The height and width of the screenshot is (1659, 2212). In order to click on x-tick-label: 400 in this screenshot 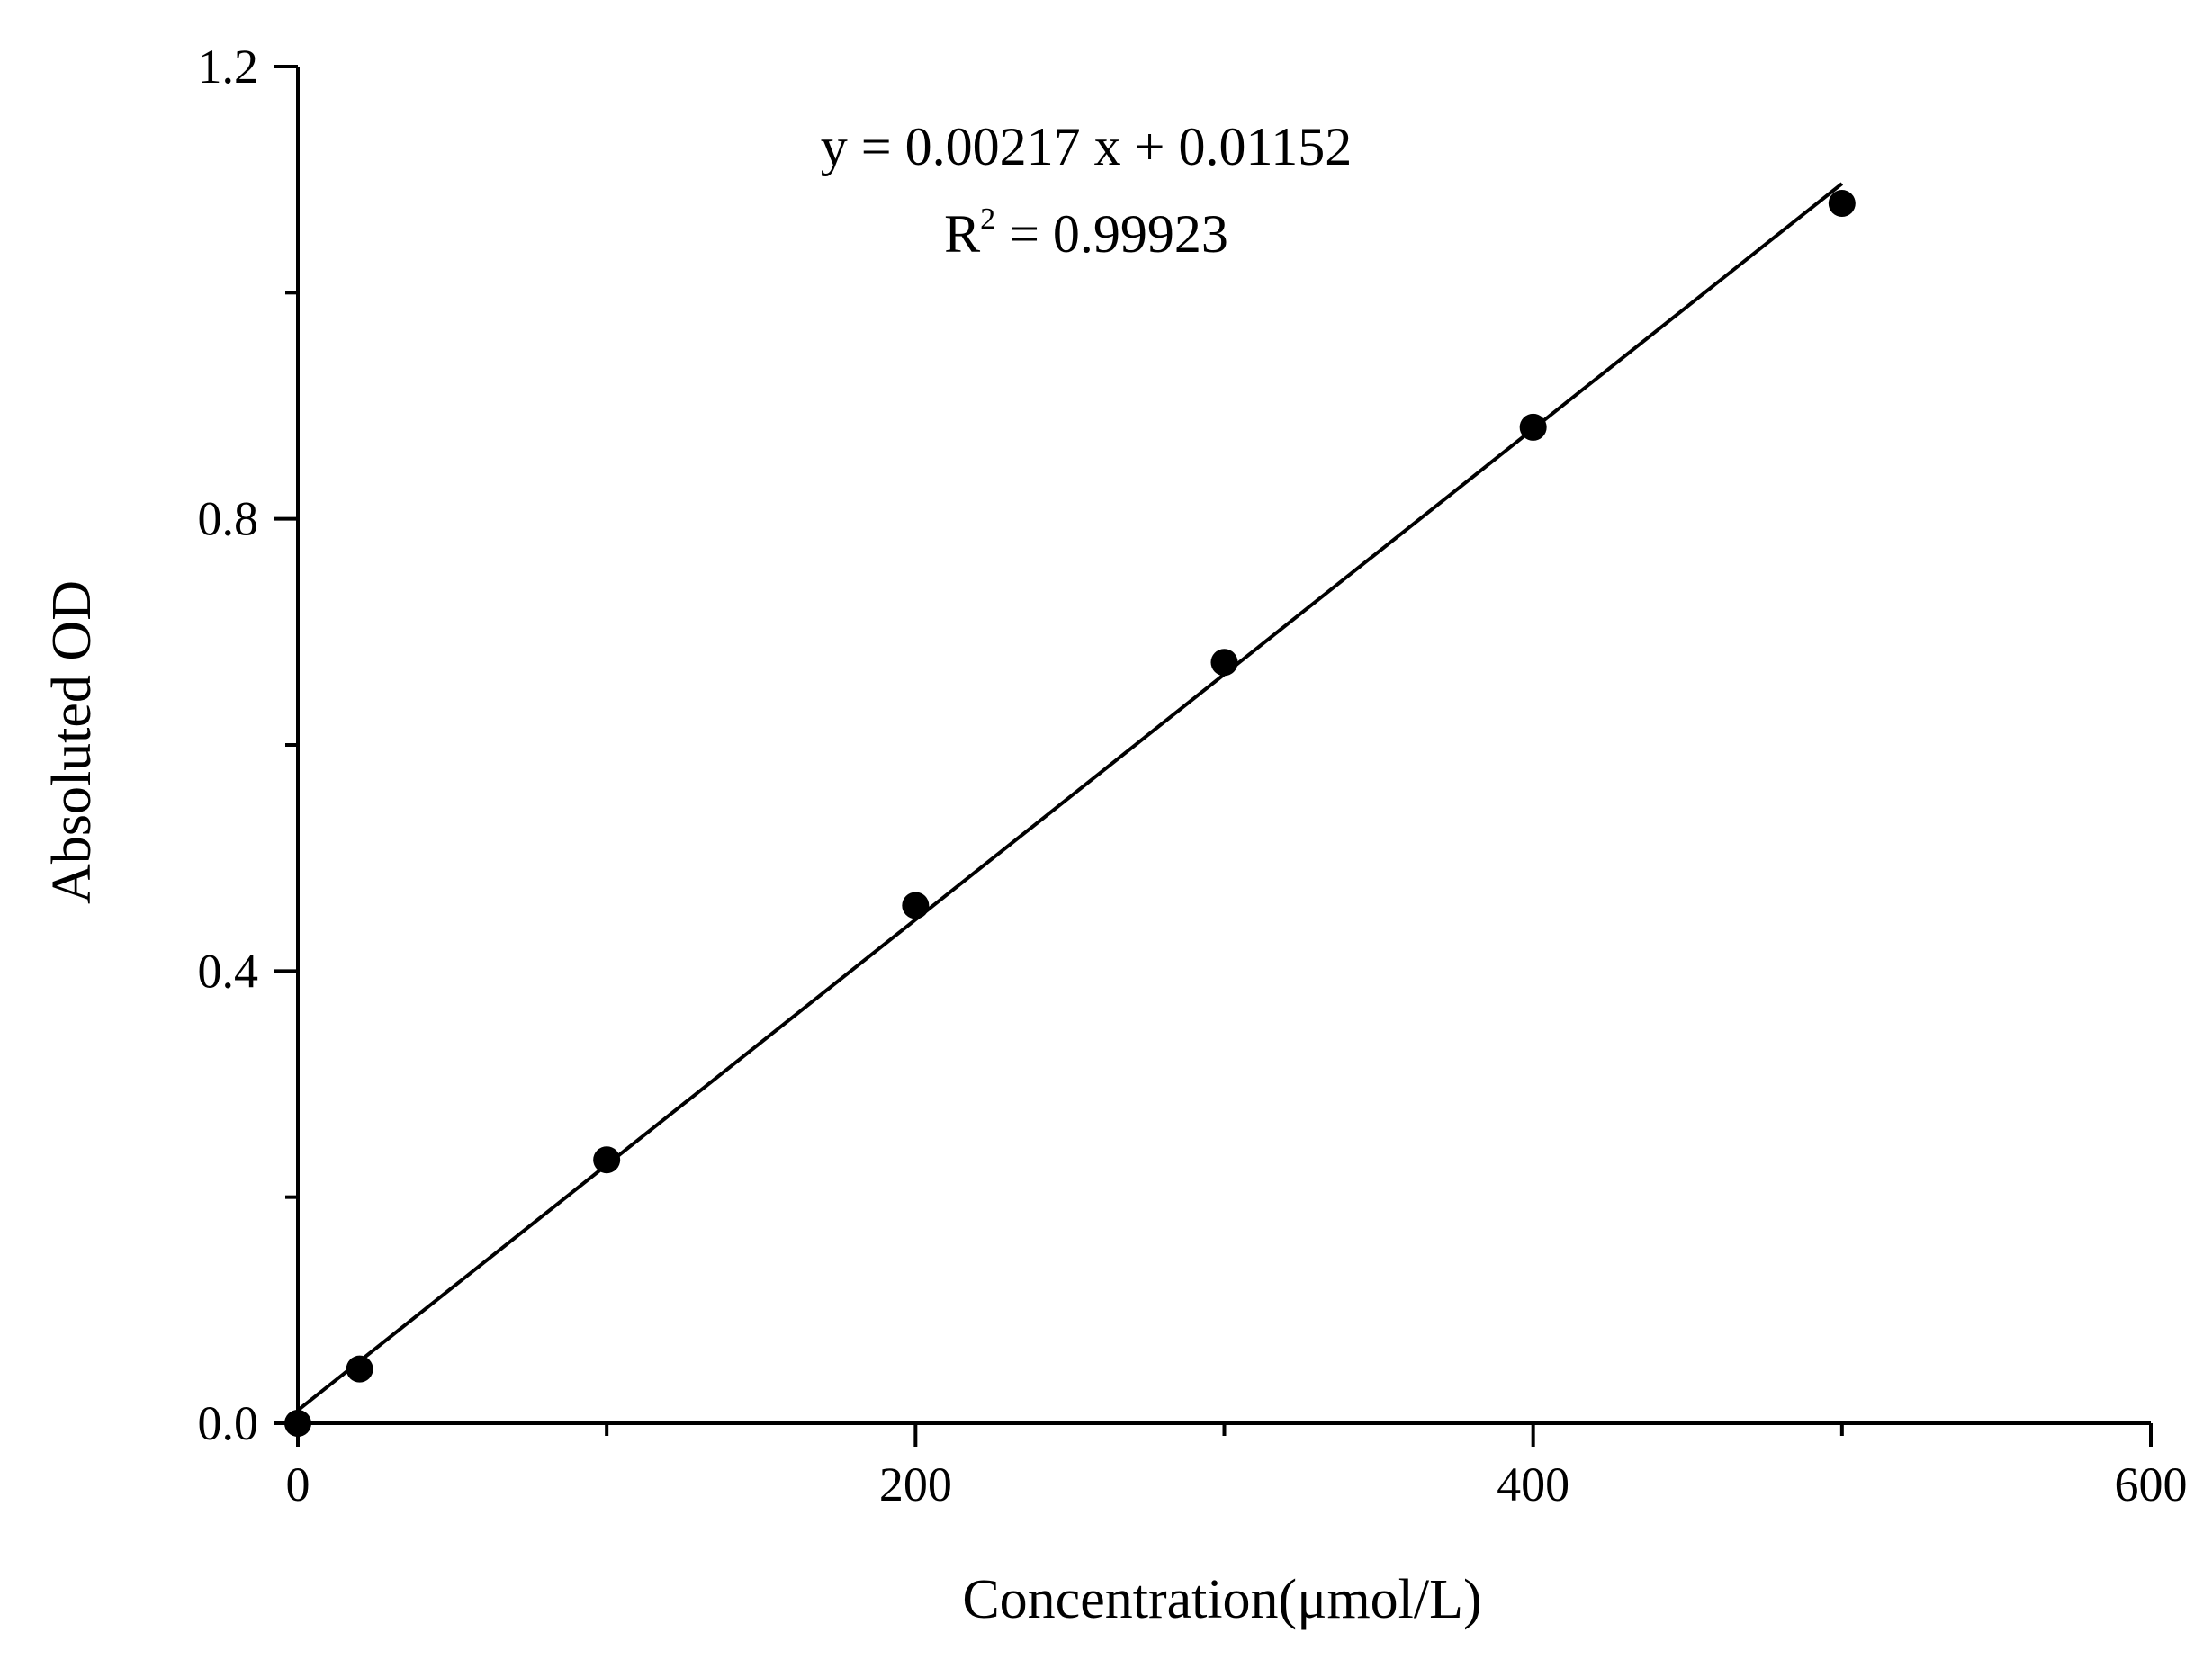, I will do `click(1533, 1484)`.